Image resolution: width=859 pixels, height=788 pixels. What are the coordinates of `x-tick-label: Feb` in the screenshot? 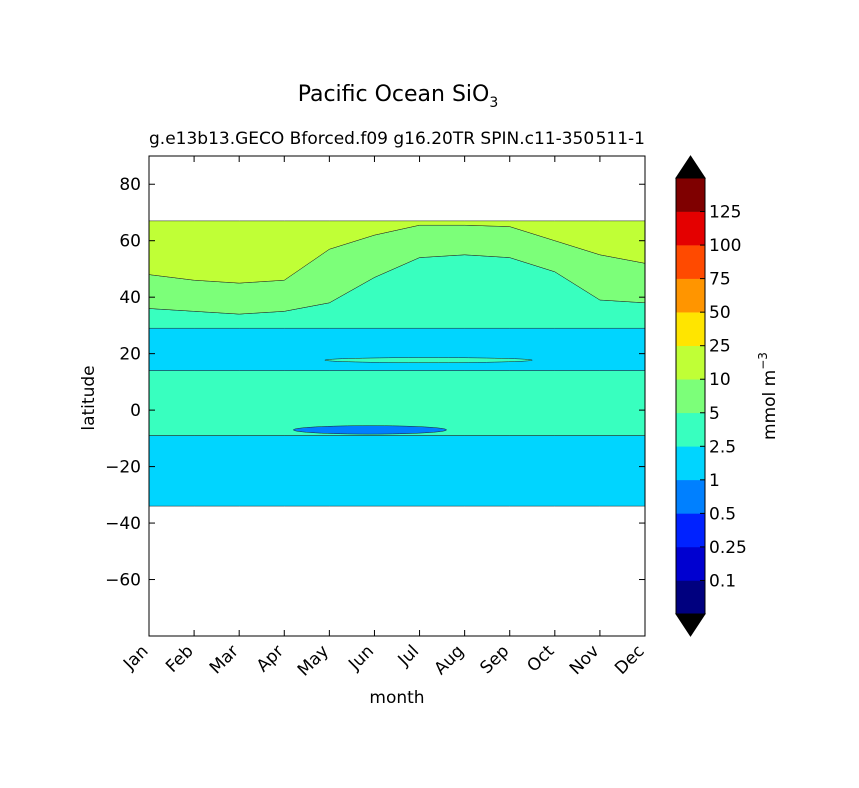 It's located at (179, 658).